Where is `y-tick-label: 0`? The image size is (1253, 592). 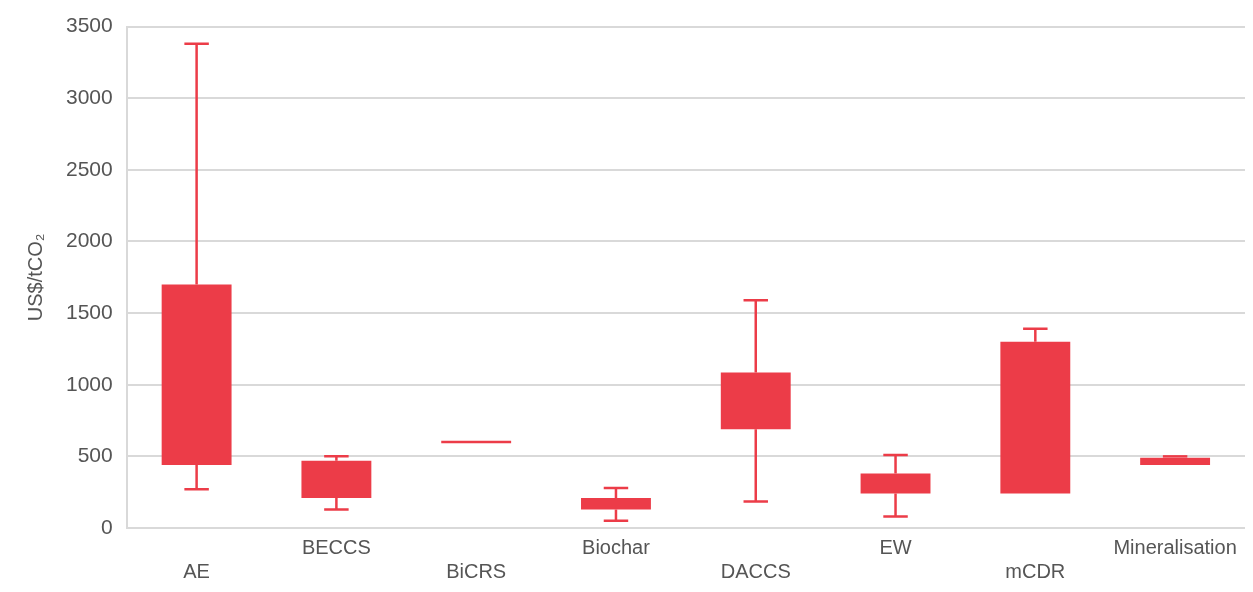
y-tick-label: 0 is located at coordinates (107, 526).